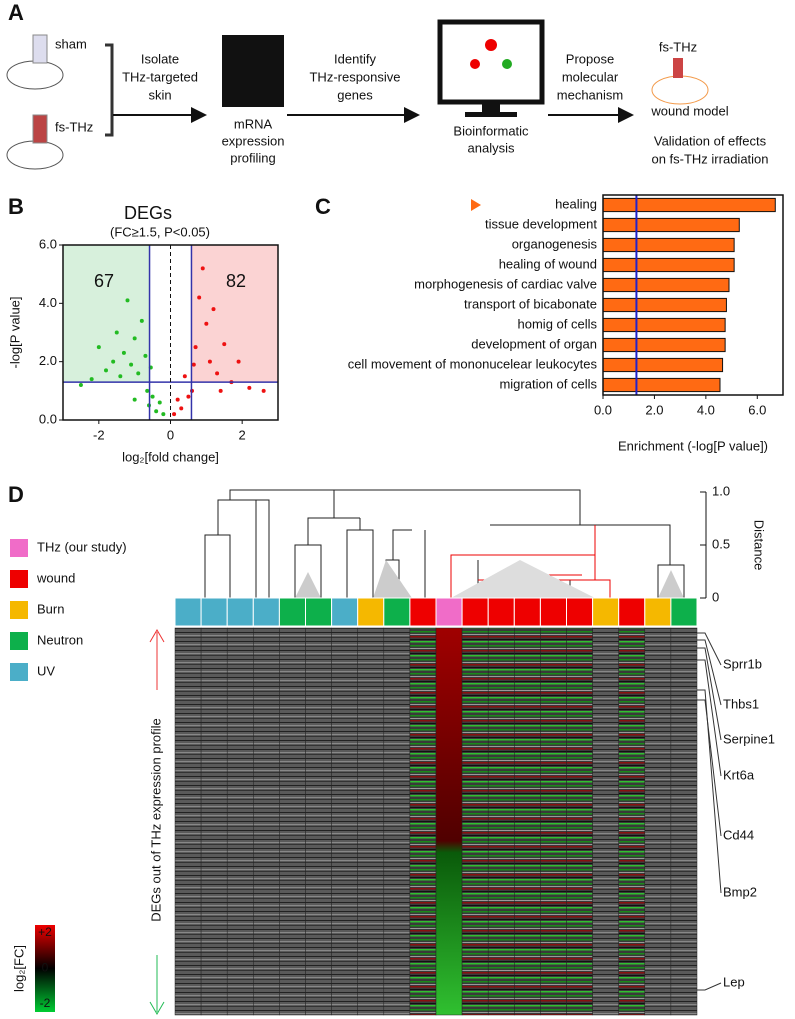 Image resolution: width=795 pixels, height=1019 pixels. What do you see at coordinates (242, 434) in the screenshot?
I see `x-tick-label: 2` at bounding box center [242, 434].